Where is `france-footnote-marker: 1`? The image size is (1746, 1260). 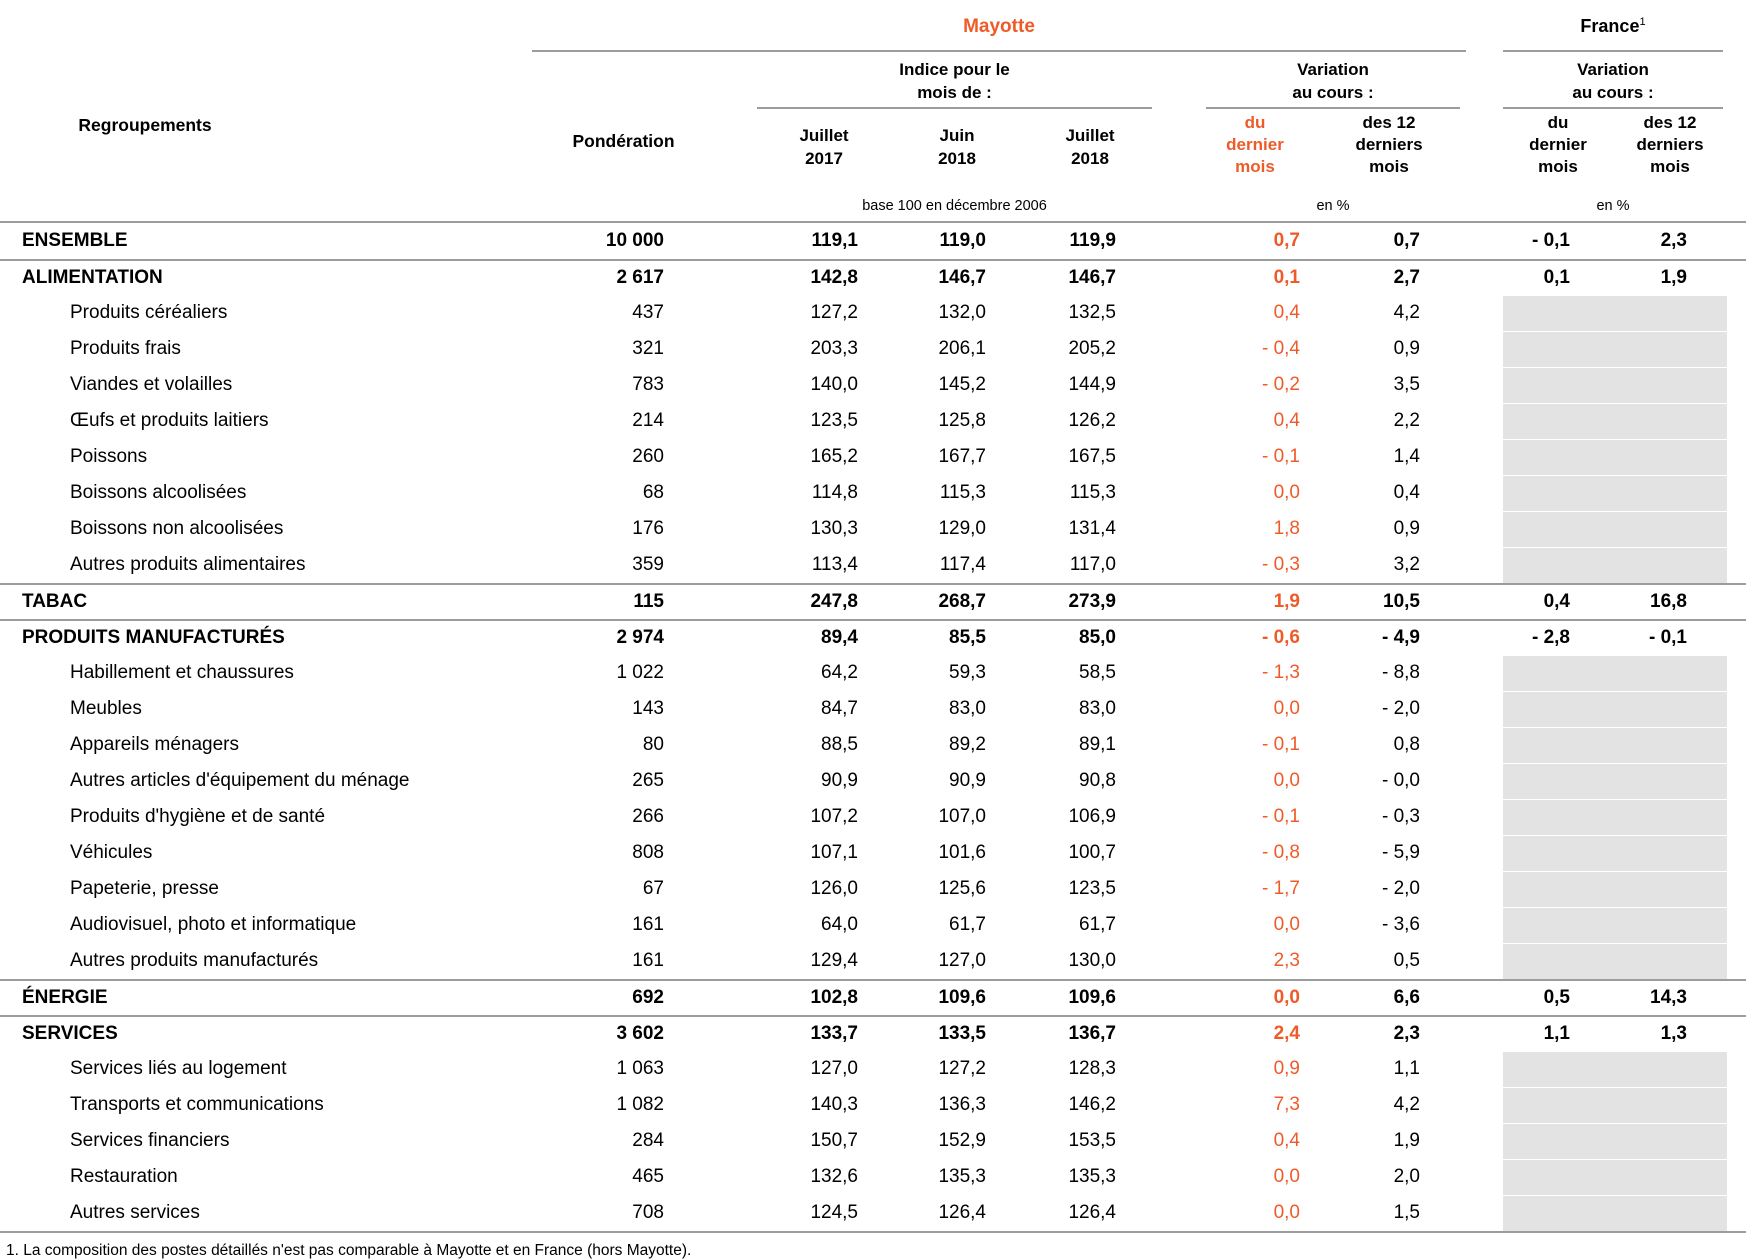 france-footnote-marker: 1 is located at coordinates (1642, 22).